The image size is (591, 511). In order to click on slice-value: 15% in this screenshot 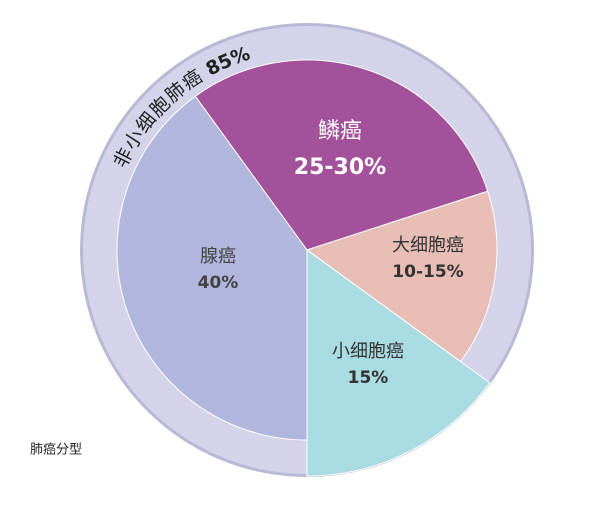, I will do `click(368, 378)`.